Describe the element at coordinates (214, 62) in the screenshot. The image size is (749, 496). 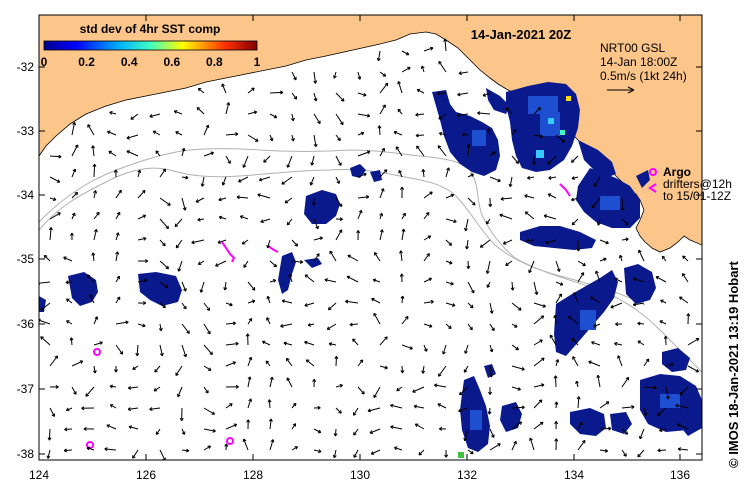
I see `colorbar-tick-label: 0.8` at that location.